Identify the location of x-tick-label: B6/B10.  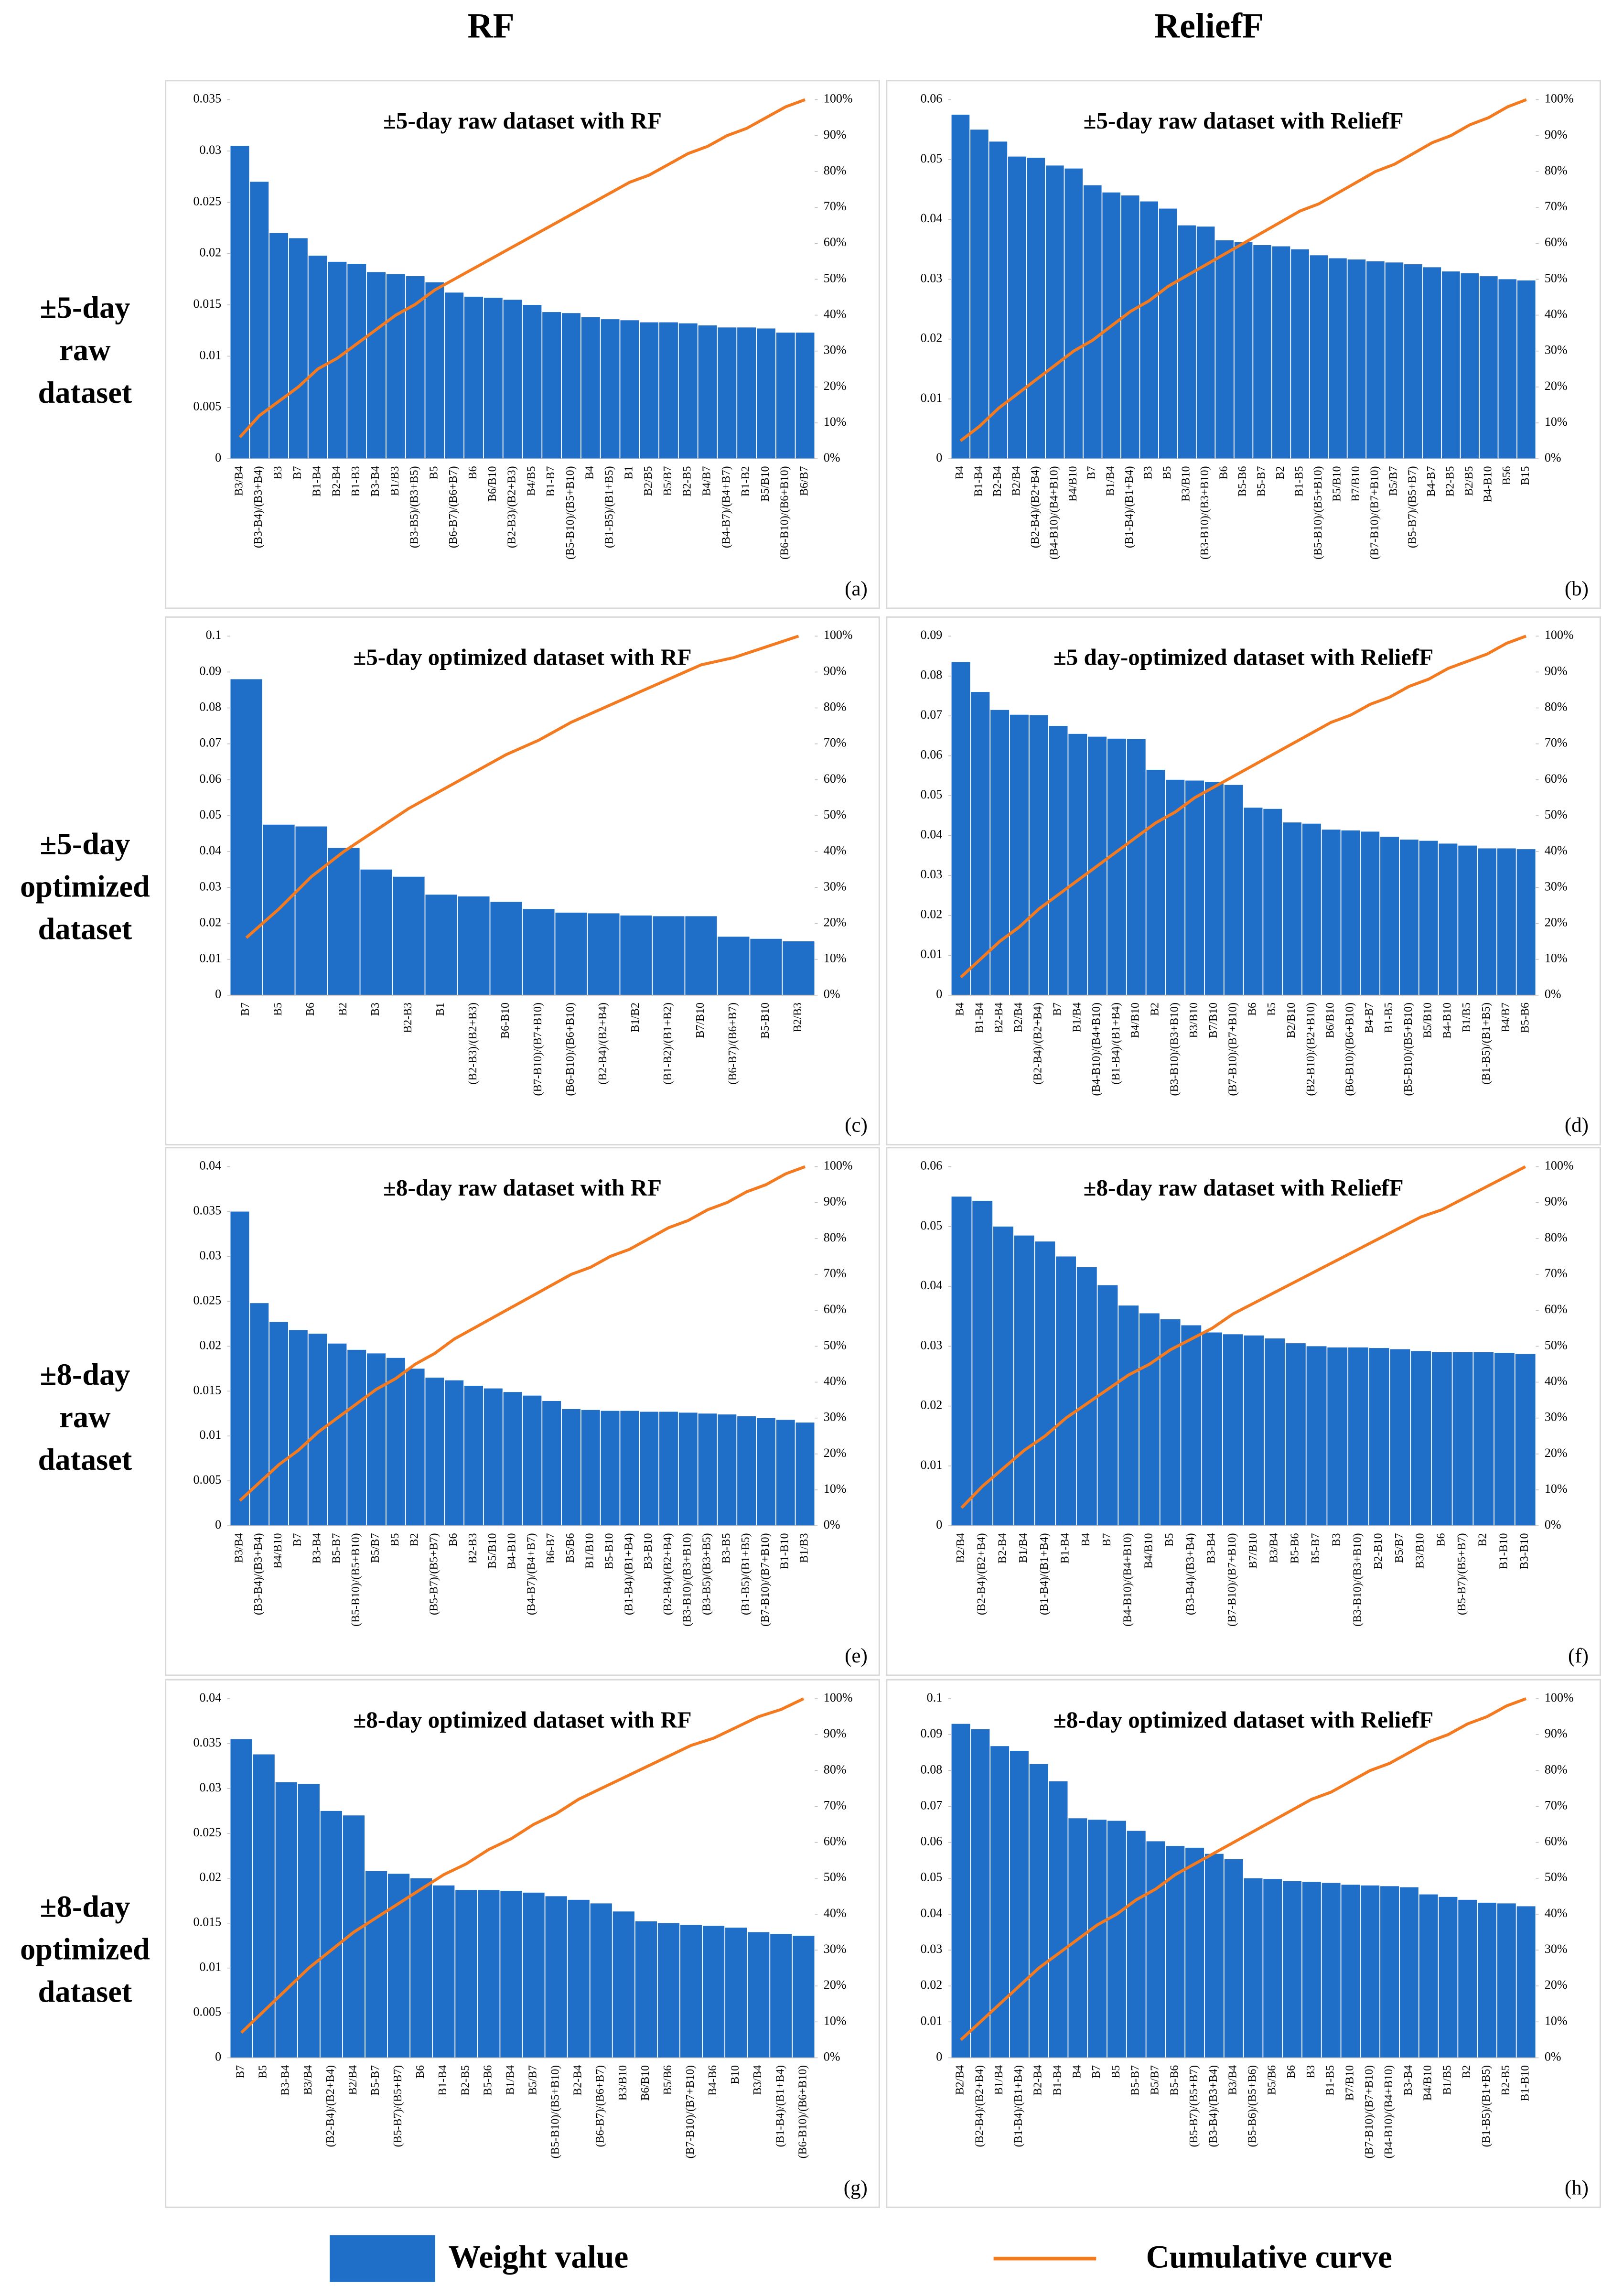
(493, 483).